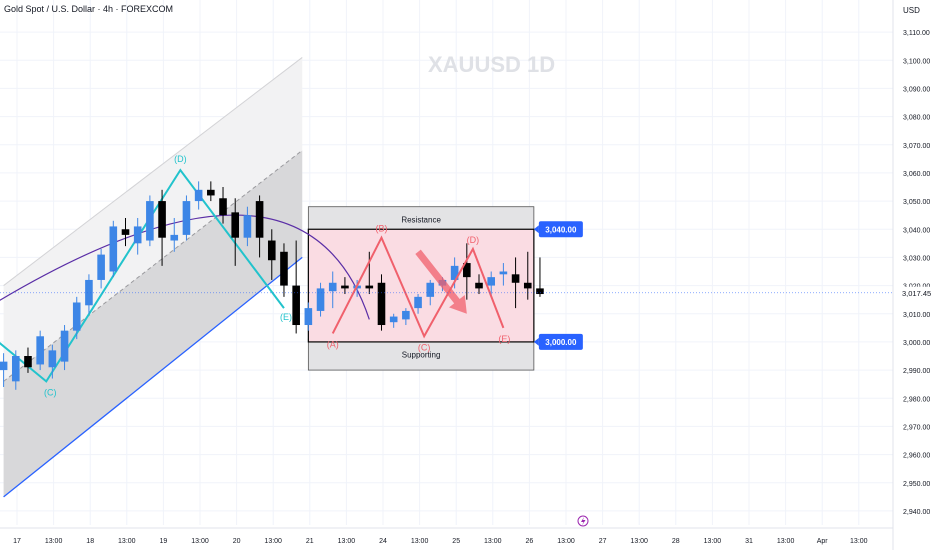  Describe the element at coordinates (164, 541) in the screenshot. I see `x-tick-label: 19` at that location.